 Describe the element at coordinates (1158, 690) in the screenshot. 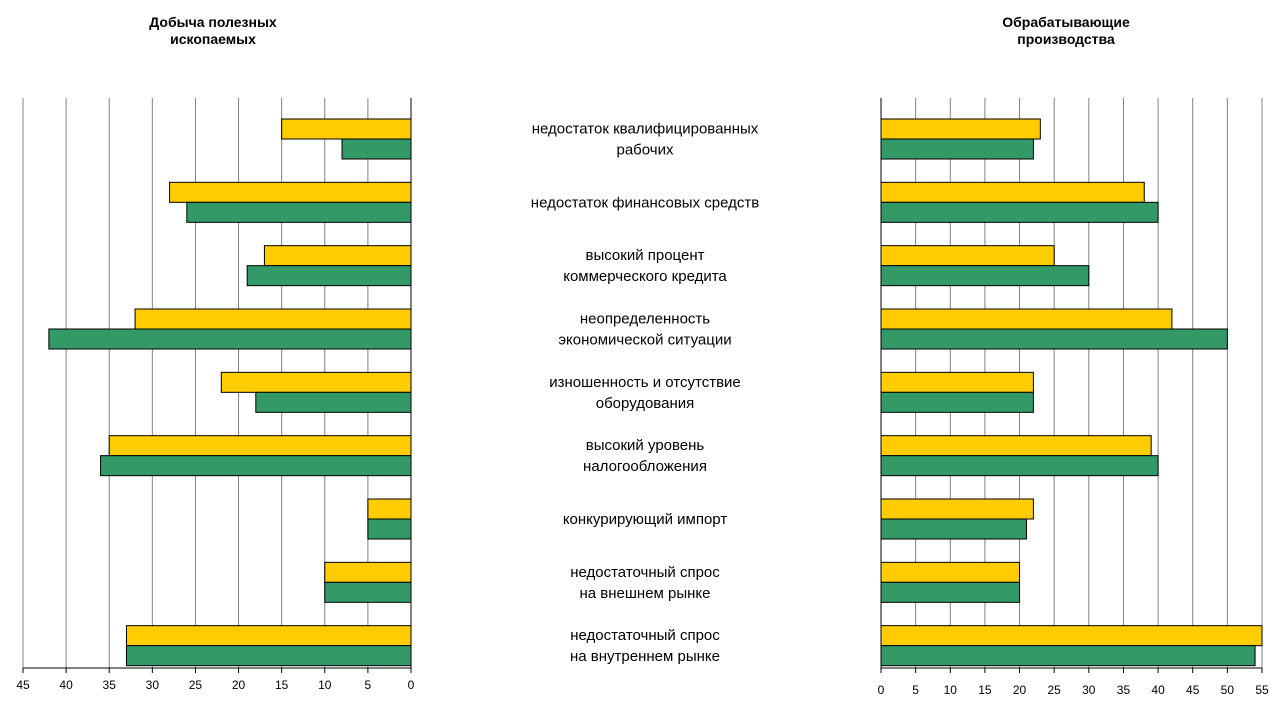

I see `right-tick-label: 40` at that location.